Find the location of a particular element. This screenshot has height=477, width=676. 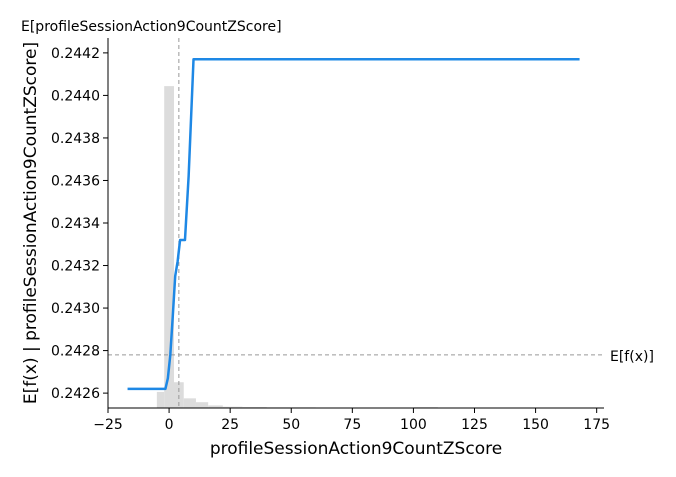

x-tick-label: 100 is located at coordinates (413, 425).